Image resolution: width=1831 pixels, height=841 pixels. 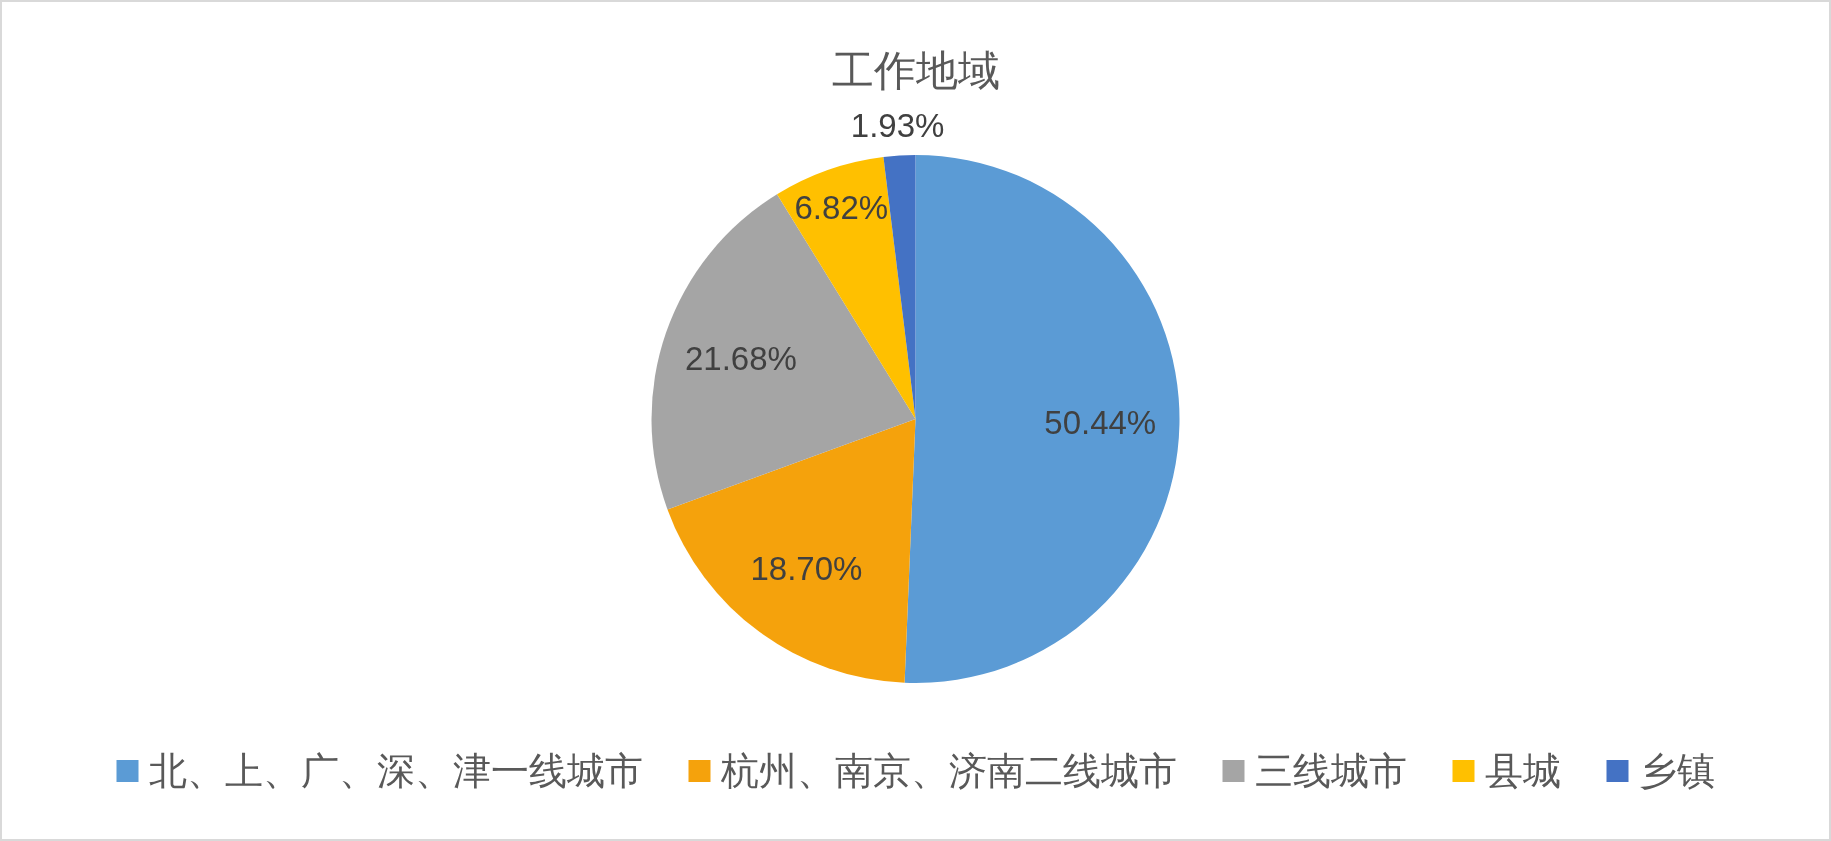 What do you see at coordinates (395, 771) in the screenshot?
I see `legend-label: 北、上、广、深、津一线城市` at bounding box center [395, 771].